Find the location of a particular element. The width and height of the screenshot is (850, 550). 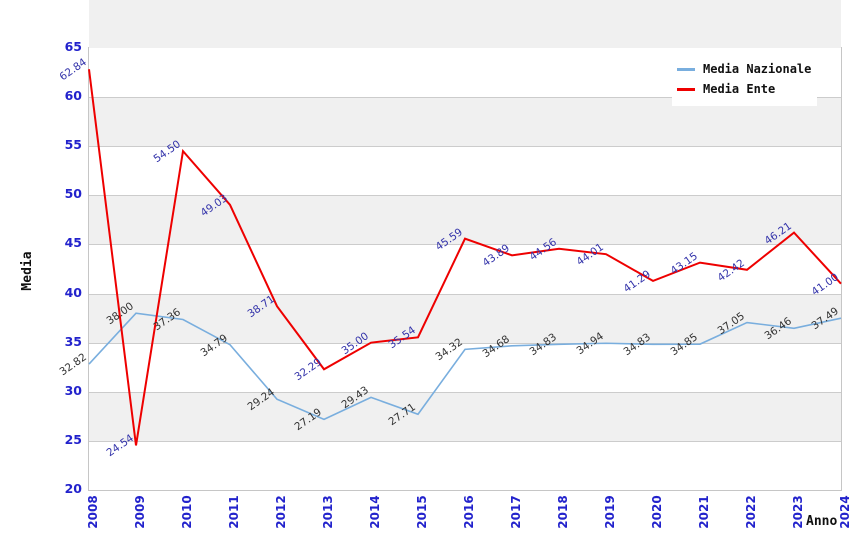

y-axis-label: Media is located at coordinates (27, 271).